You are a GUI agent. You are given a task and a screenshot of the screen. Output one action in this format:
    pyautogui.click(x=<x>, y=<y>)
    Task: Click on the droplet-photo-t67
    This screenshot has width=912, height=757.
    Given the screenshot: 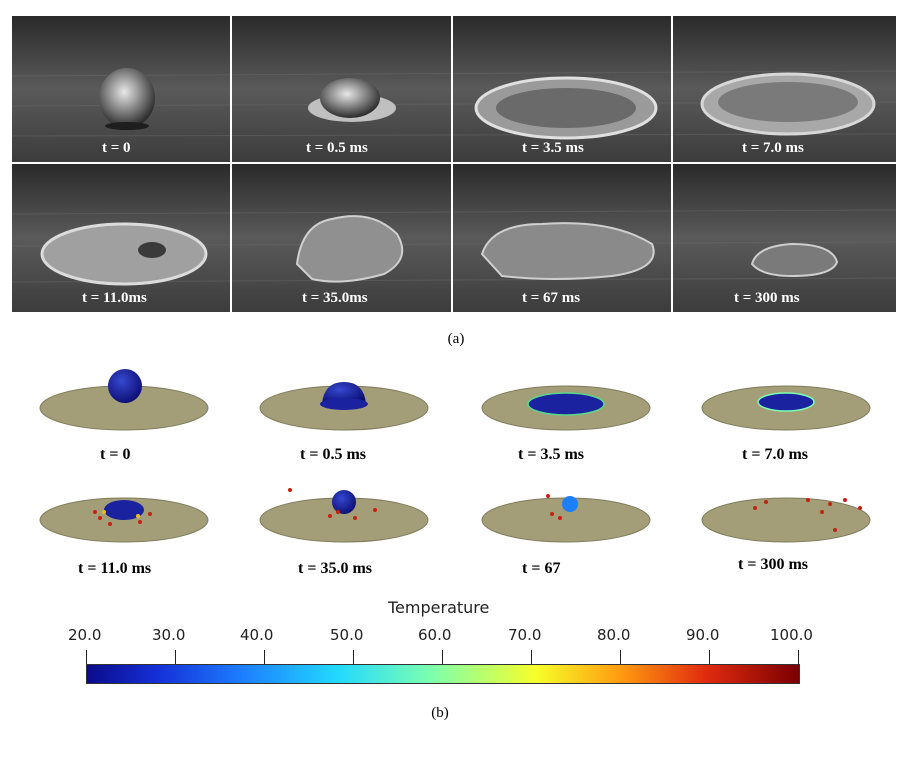 What is the action you would take?
    pyautogui.click(x=567, y=251)
    